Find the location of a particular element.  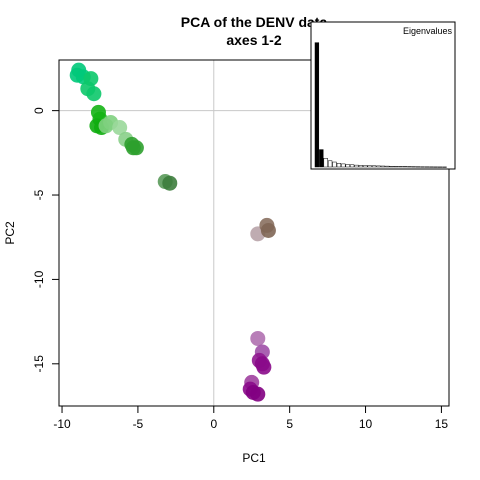

y-tick-label: -10 is located at coordinates (39, 279).